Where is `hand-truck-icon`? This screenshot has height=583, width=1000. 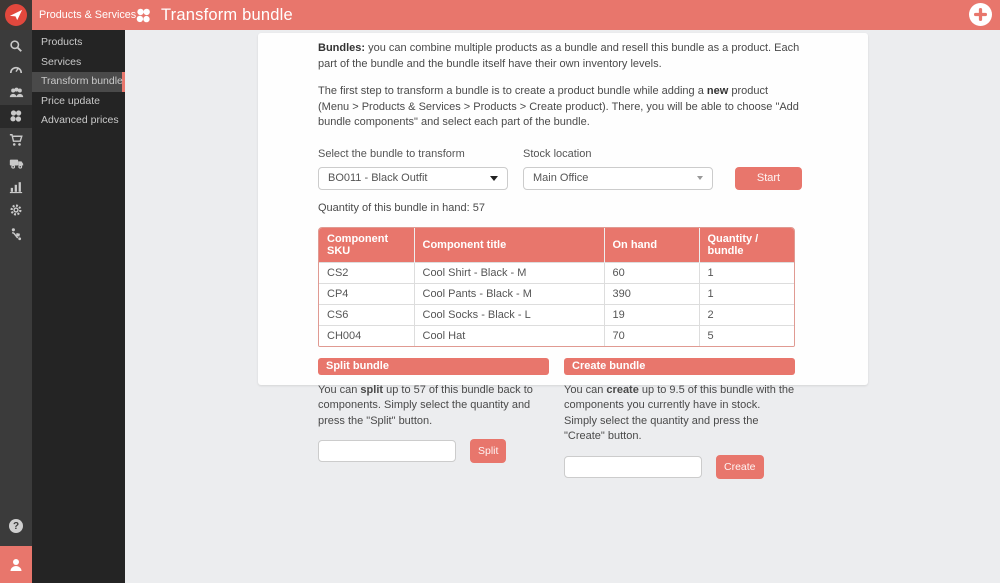 hand-truck-icon is located at coordinates (16, 234).